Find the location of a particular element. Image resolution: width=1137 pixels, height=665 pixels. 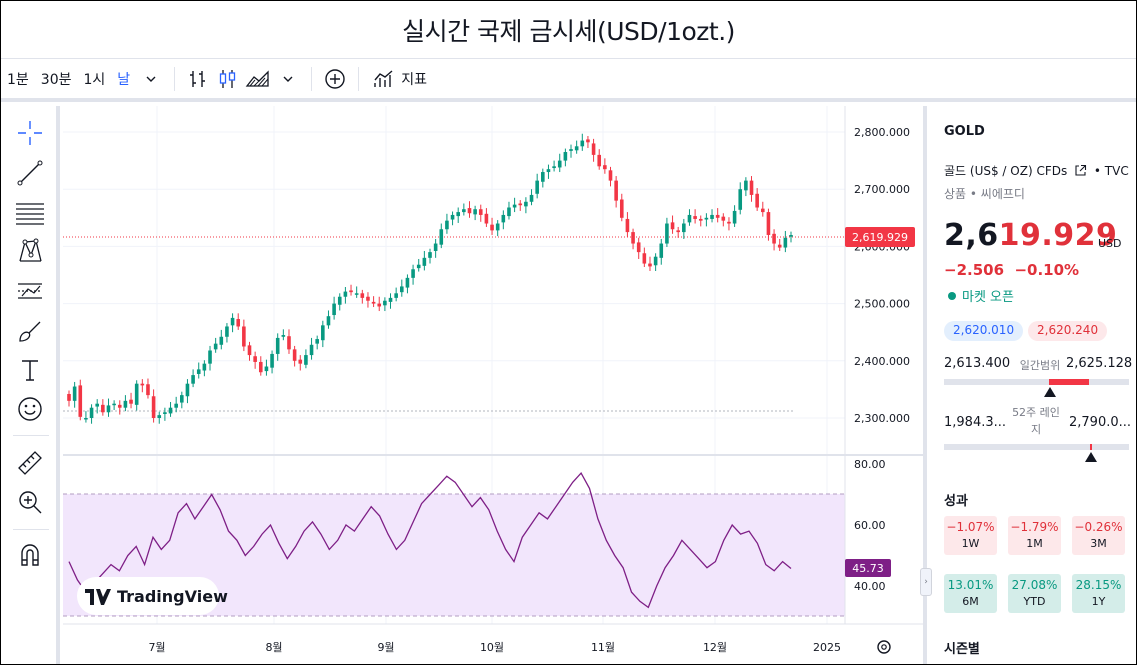

panel-splitter is located at coordinates (925, 385).